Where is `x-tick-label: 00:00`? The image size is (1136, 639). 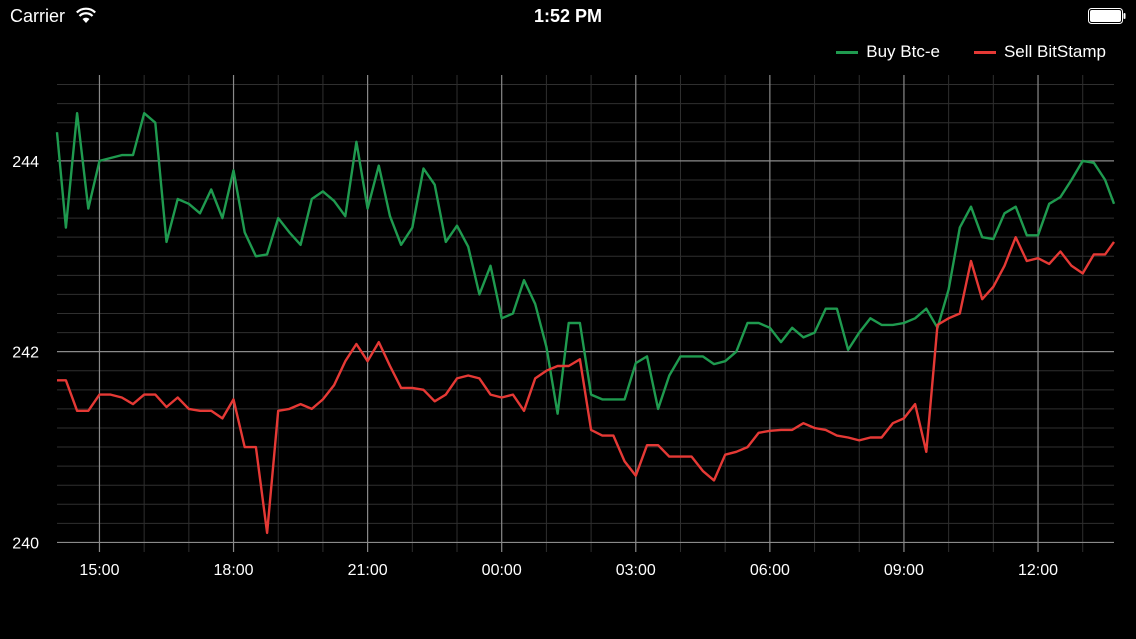 x-tick-label: 00:00 is located at coordinates (502, 570).